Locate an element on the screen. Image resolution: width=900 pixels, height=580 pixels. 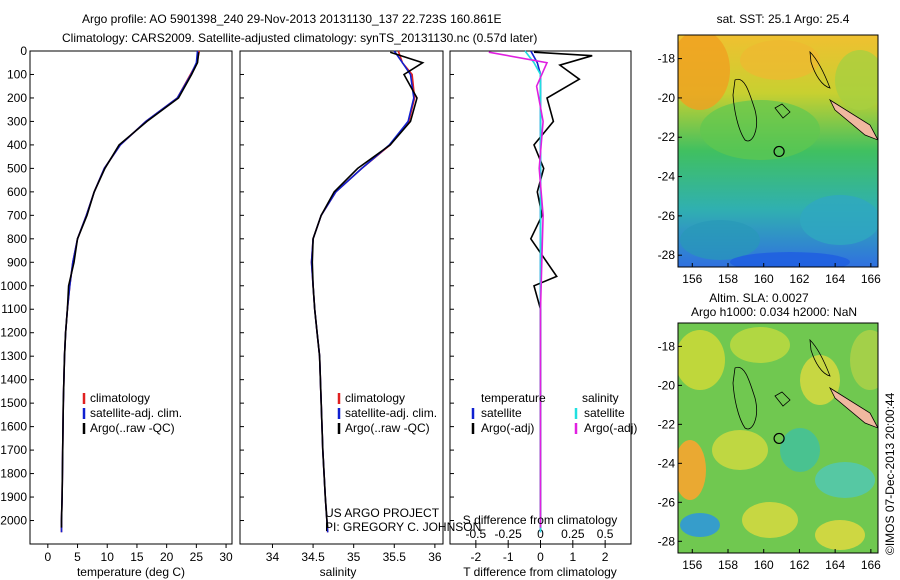
x-tick-label: 34 is located at coordinates (273, 557).